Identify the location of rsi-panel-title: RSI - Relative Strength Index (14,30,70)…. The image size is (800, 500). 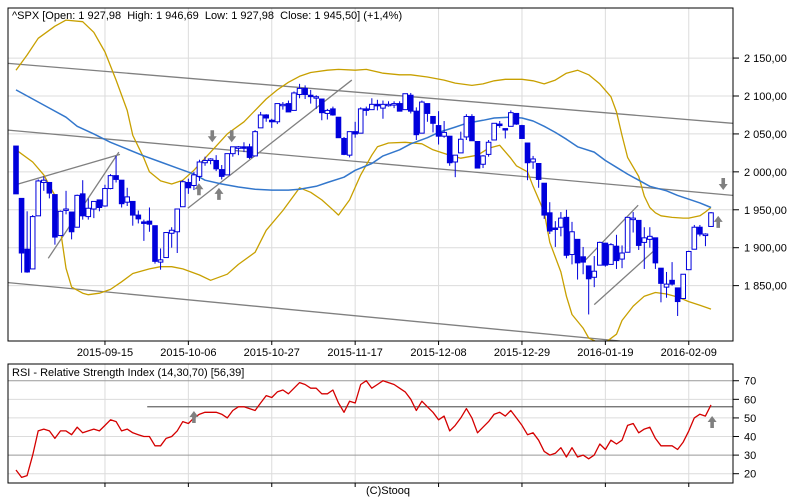
(128, 373).